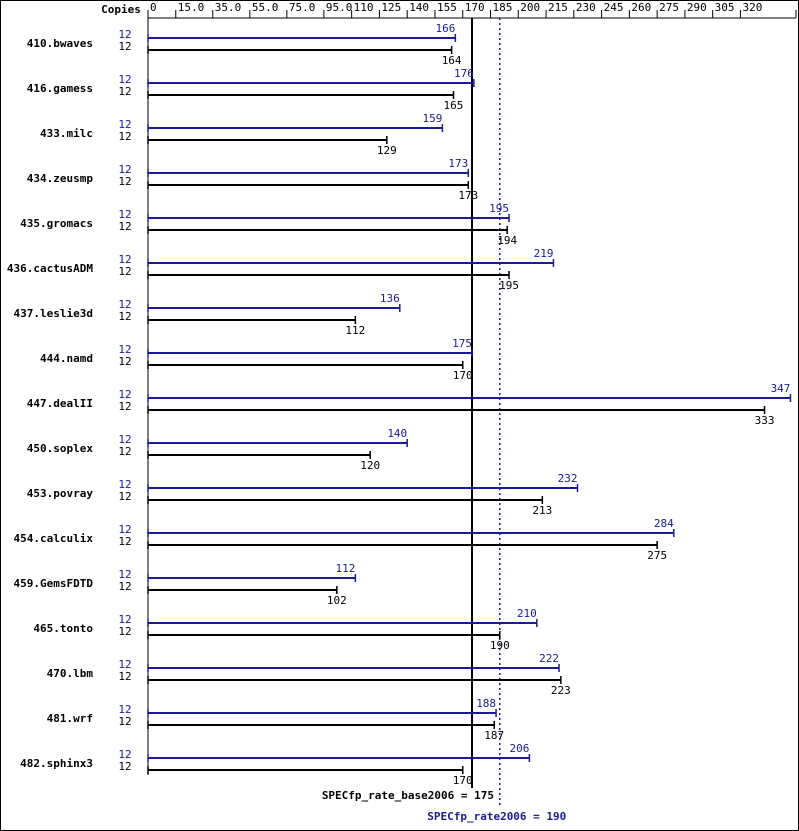  I want to click on value-label: 140, so click(397, 433).